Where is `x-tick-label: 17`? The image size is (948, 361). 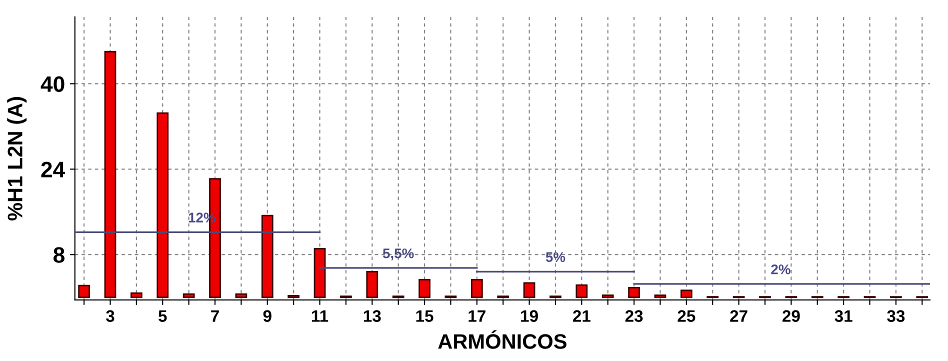 x-tick-label: 17 is located at coordinates (477, 316).